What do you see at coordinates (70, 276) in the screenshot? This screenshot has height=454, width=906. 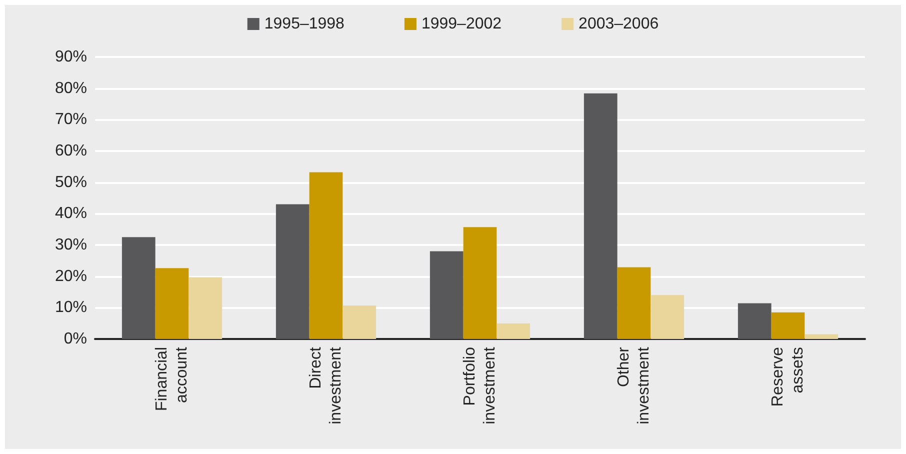 I see `y-tick-label: 20%` at bounding box center [70, 276].